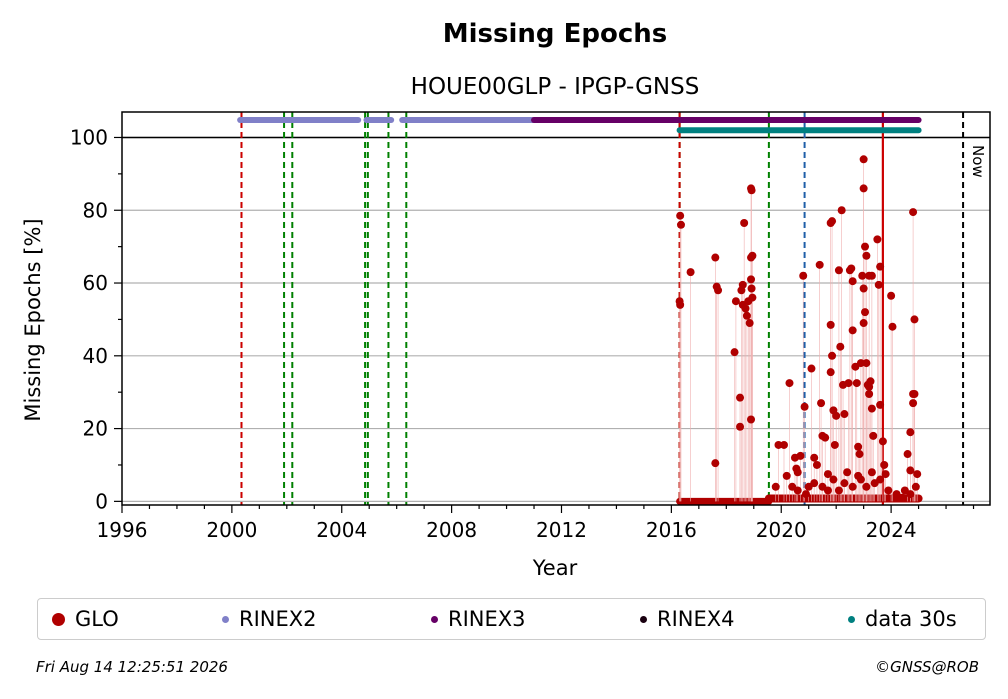  Describe the element at coordinates (122, 530) in the screenshot. I see `x-tick-label-1996: 1996` at that location.